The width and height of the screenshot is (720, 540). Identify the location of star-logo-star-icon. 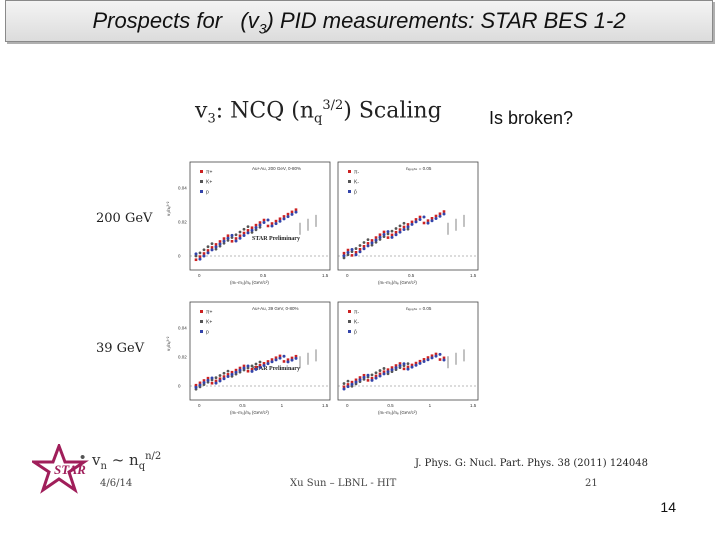
(60, 469).